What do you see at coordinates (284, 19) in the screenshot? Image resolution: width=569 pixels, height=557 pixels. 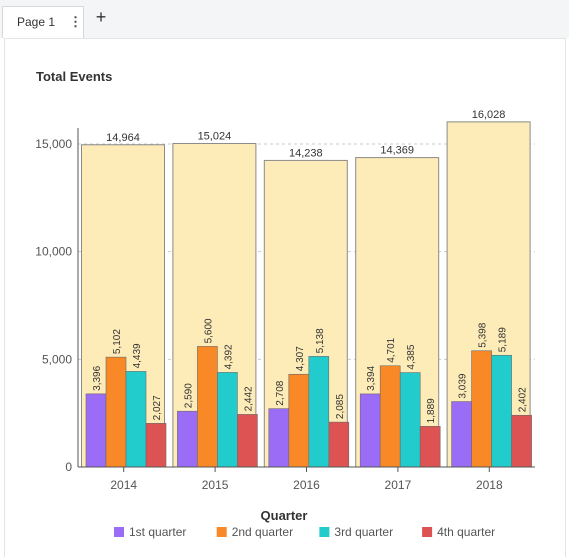 I see `tab-bar: Page 1 ⋮ +` at bounding box center [284, 19].